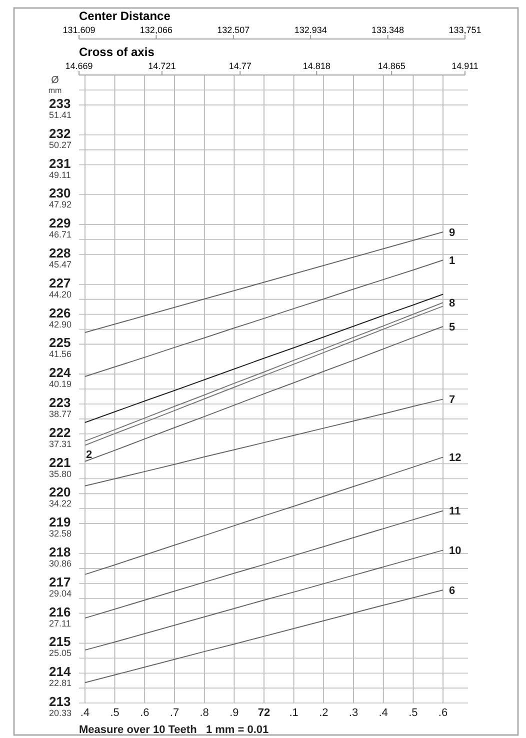 The image size is (526, 738). I want to click on x2-tick-label: 14.669, so click(79, 66).